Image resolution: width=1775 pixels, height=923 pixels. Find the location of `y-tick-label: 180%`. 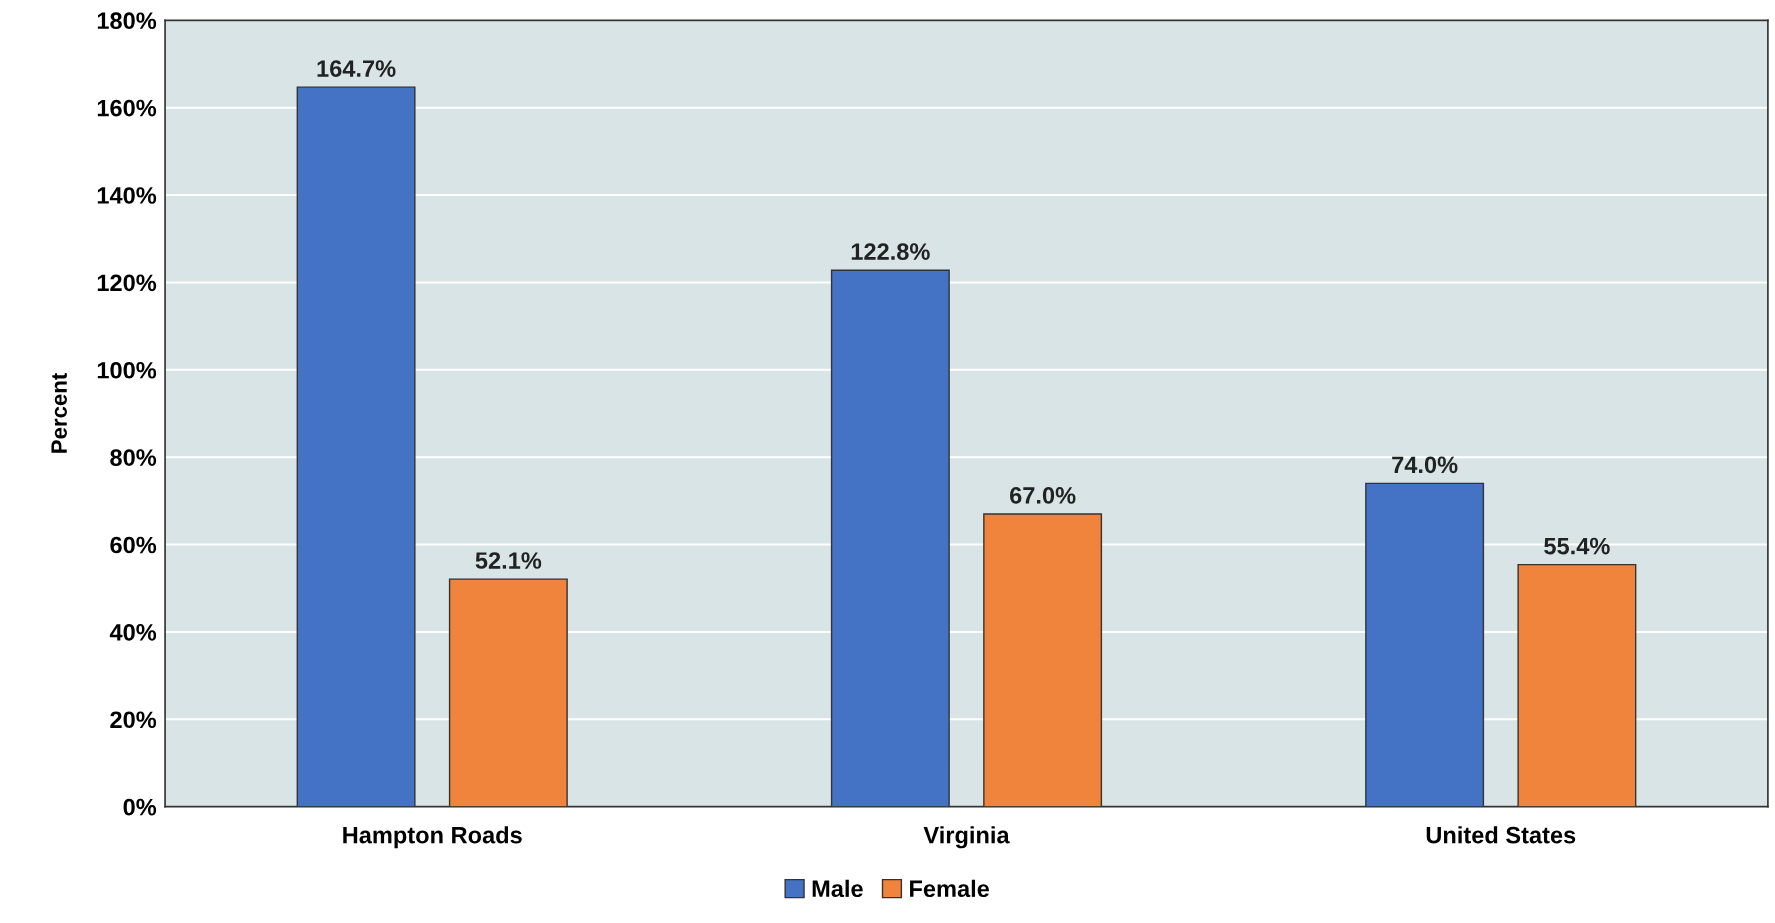

y-tick-label: 180% is located at coordinates (127, 21).